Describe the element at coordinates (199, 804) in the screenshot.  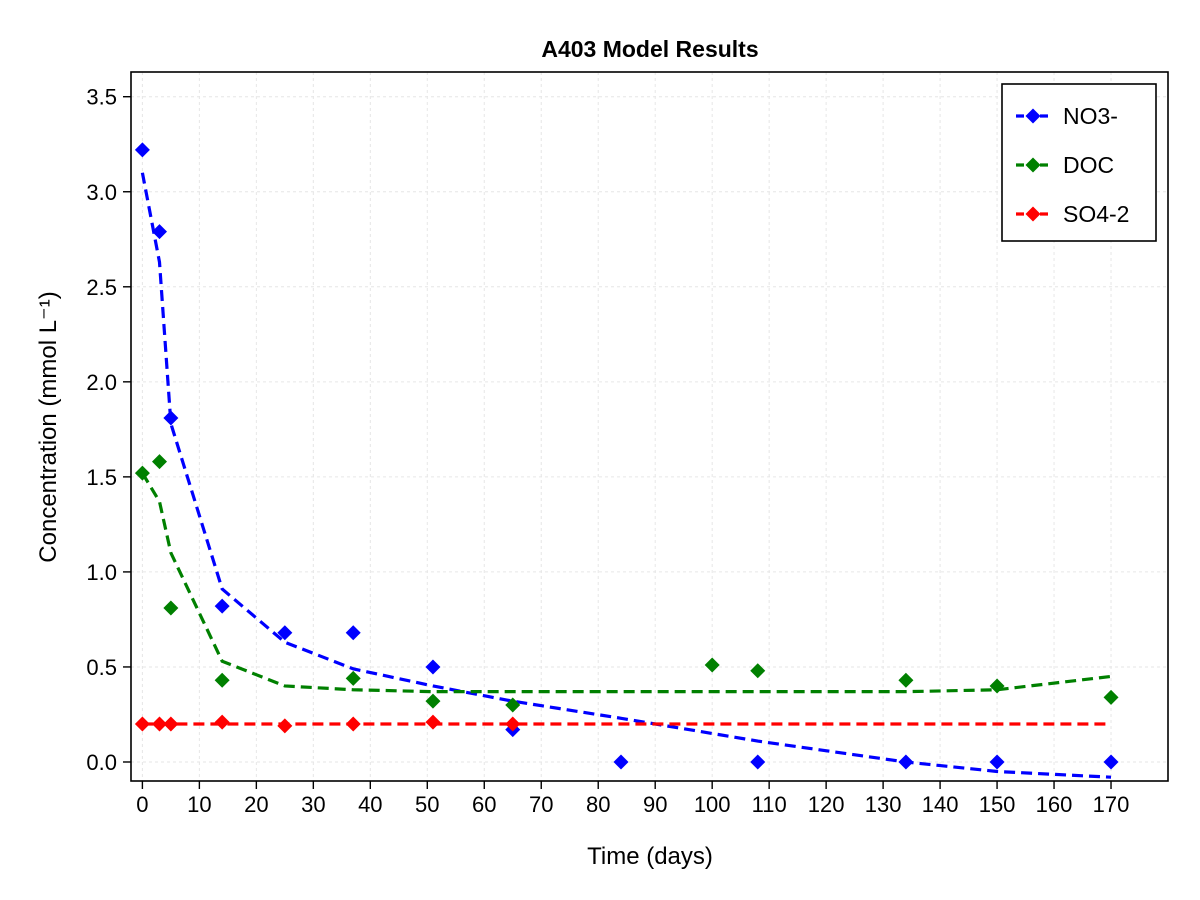
I see `x-tick-label: 10` at that location.